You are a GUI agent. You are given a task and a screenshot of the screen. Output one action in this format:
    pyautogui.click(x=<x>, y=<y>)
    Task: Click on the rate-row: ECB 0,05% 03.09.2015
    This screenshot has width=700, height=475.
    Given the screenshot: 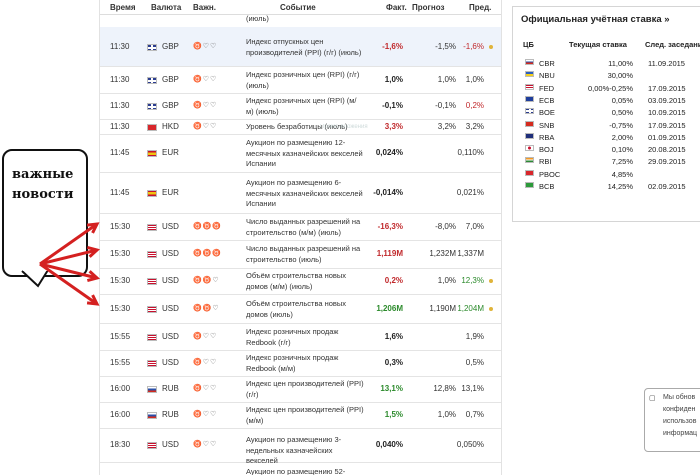 What is the action you would take?
    pyautogui.click(x=606, y=100)
    